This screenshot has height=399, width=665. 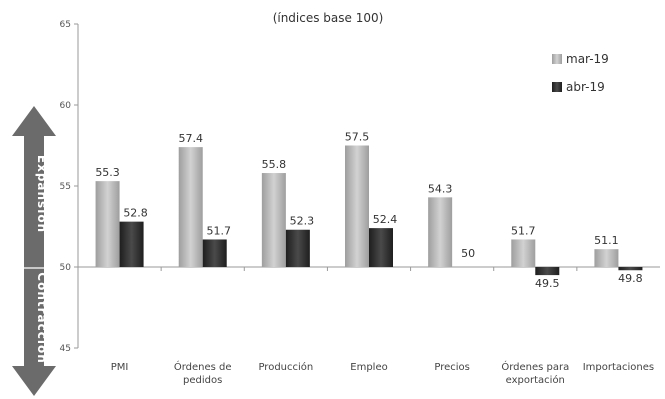 What do you see at coordinates (190, 138) in the screenshot?
I see `data-label-mar-19-2: 57.4` at bounding box center [190, 138].